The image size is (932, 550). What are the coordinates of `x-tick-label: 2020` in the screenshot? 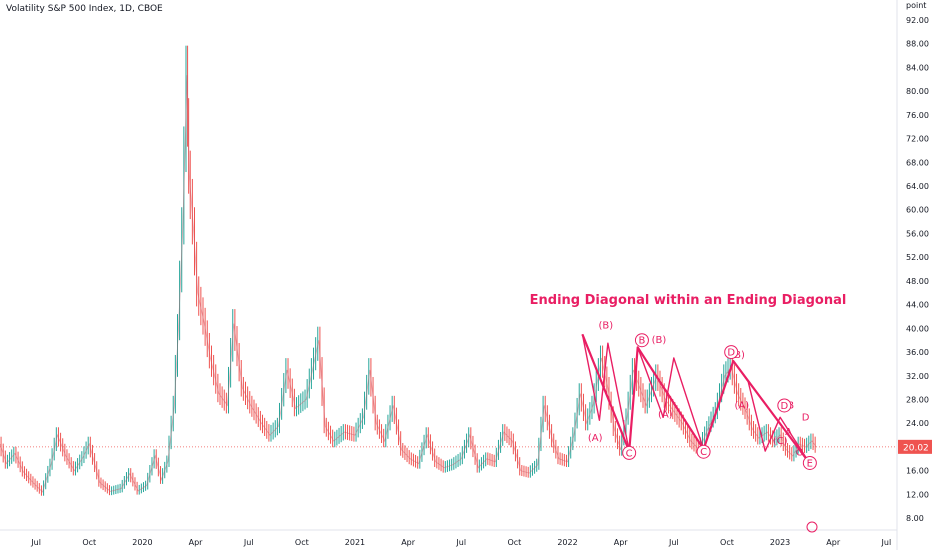 It's located at (142, 542).